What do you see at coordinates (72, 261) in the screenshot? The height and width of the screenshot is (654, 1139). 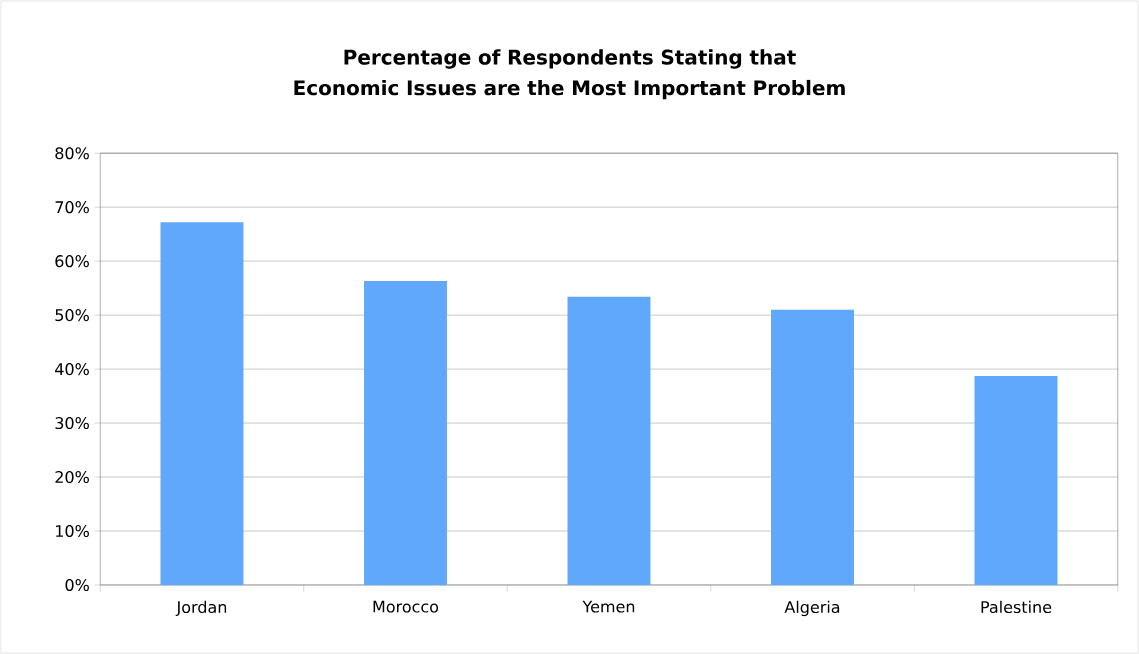 I see `y-tick-label: 60%` at bounding box center [72, 261].